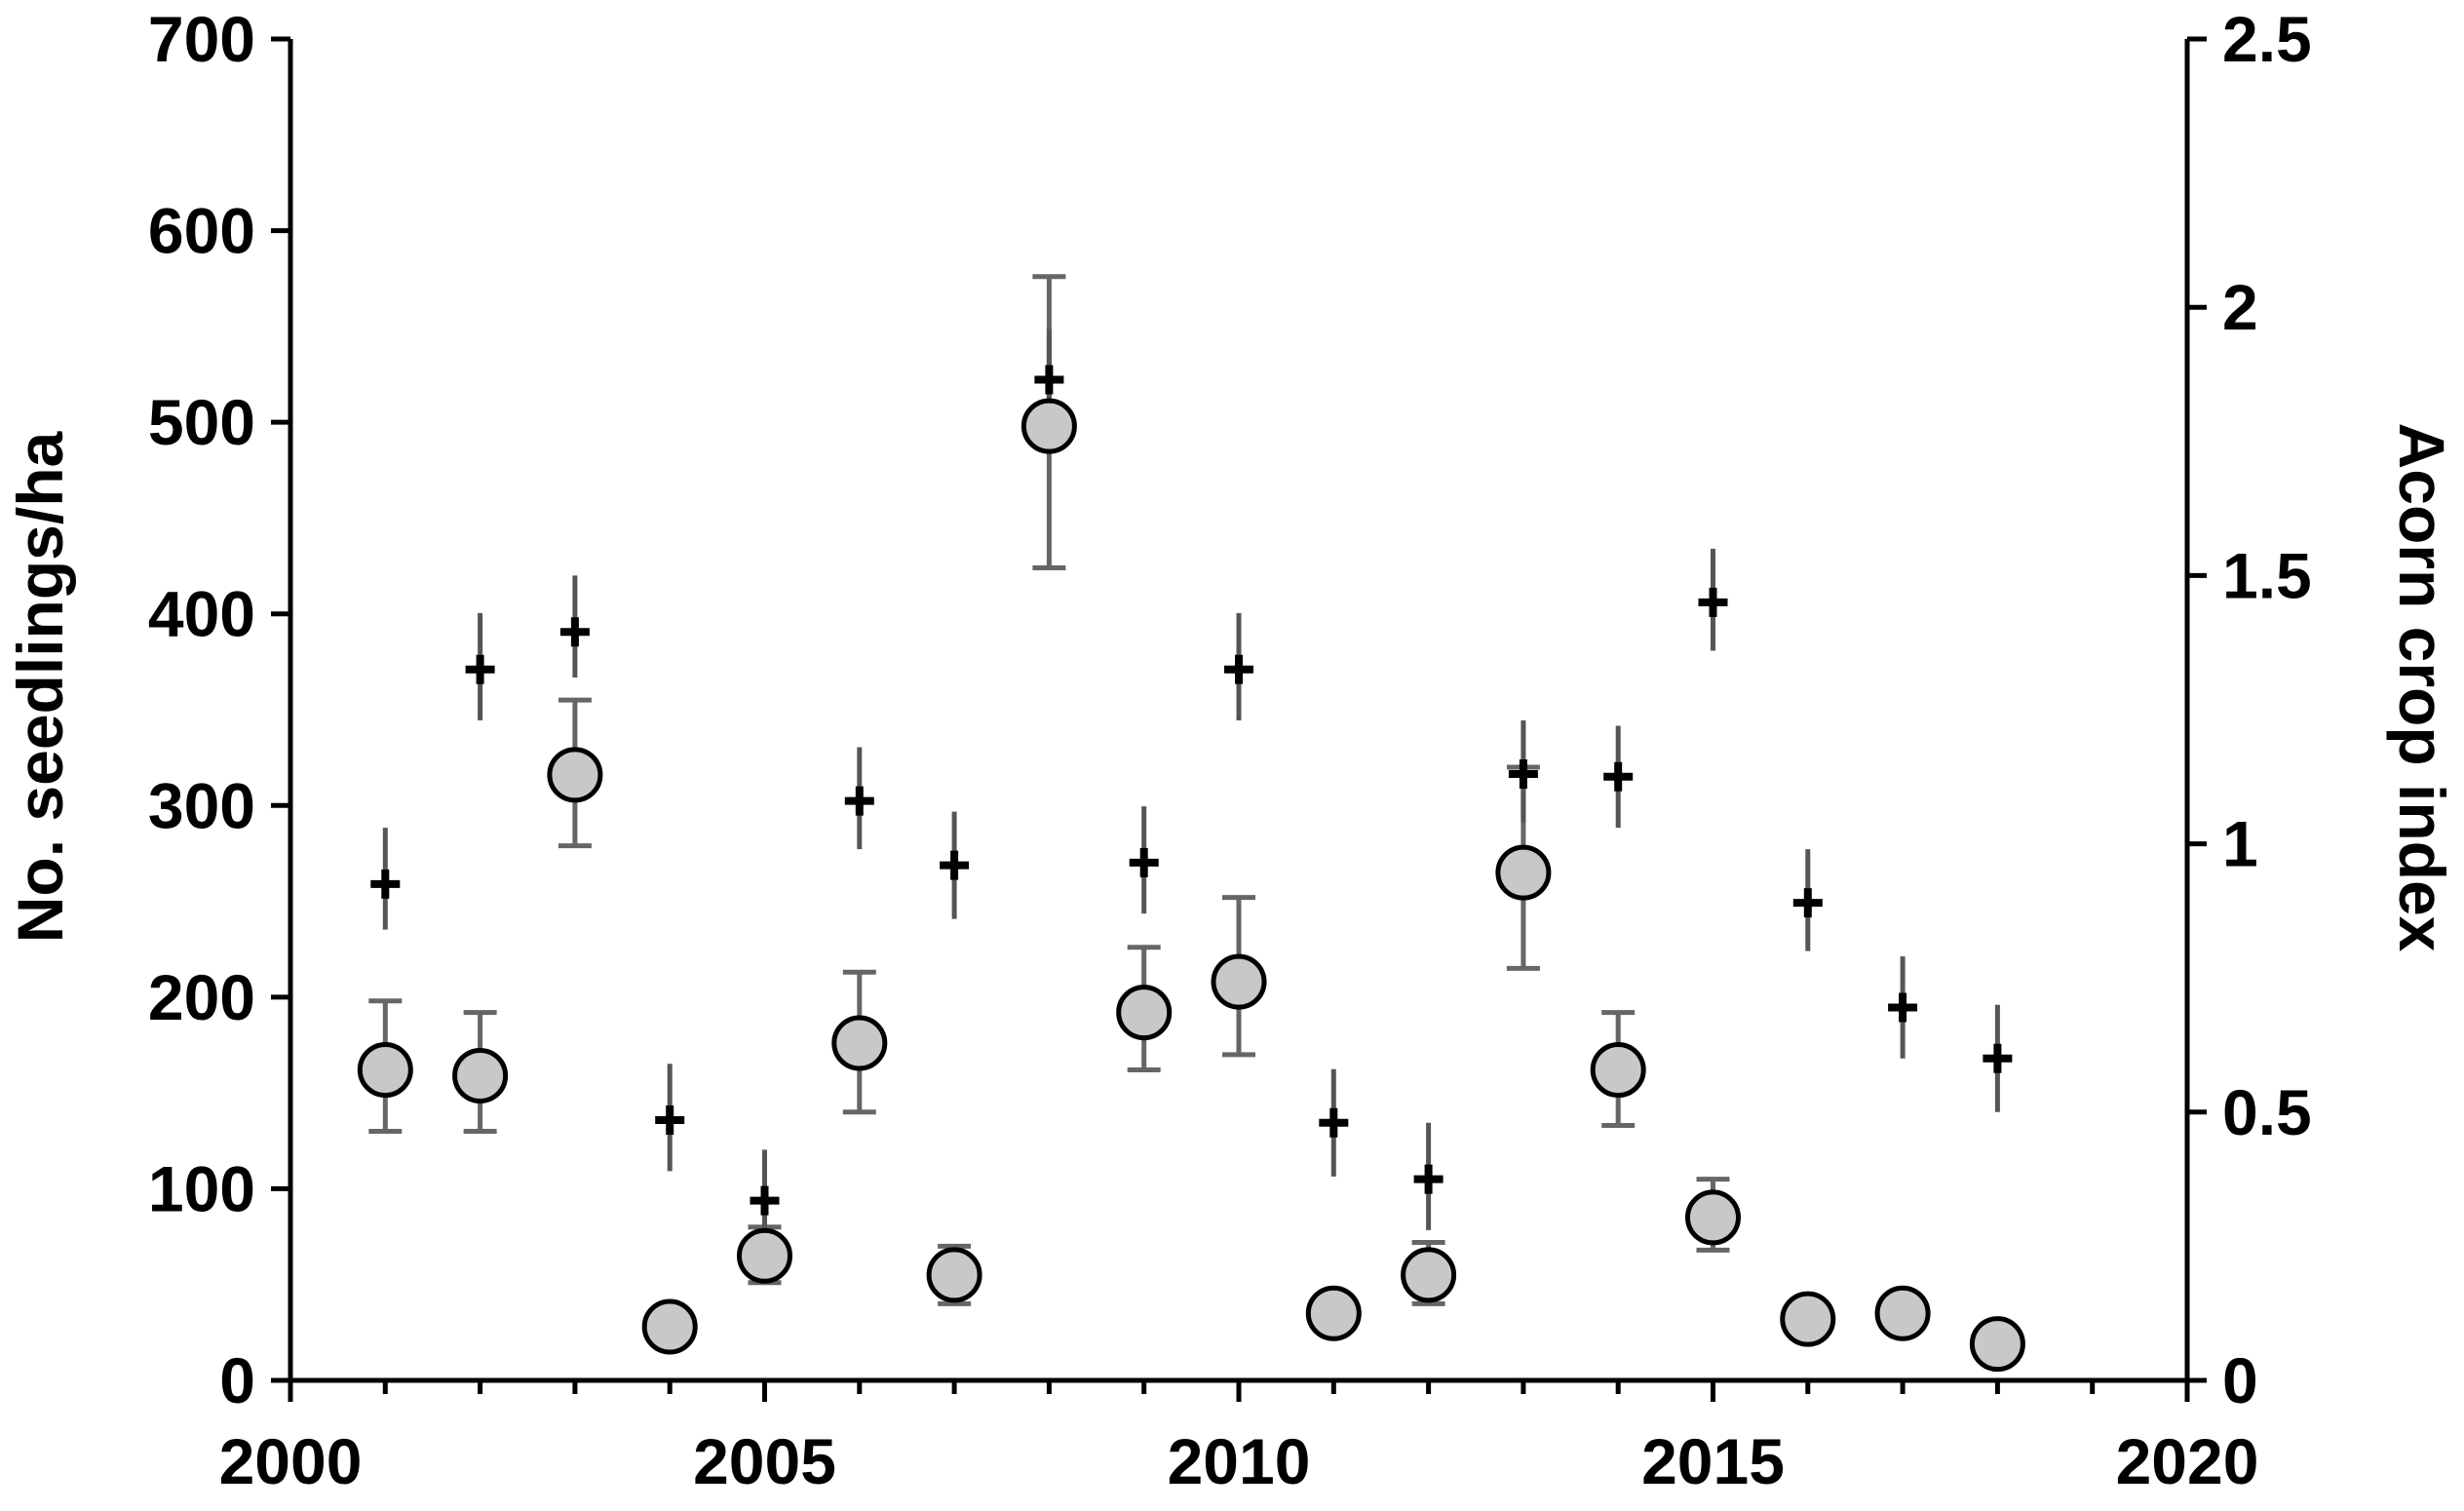 The height and width of the screenshot is (1511, 2464). What do you see at coordinates (764, 1461) in the screenshot?
I see `x-tick-label: 2005` at bounding box center [764, 1461].